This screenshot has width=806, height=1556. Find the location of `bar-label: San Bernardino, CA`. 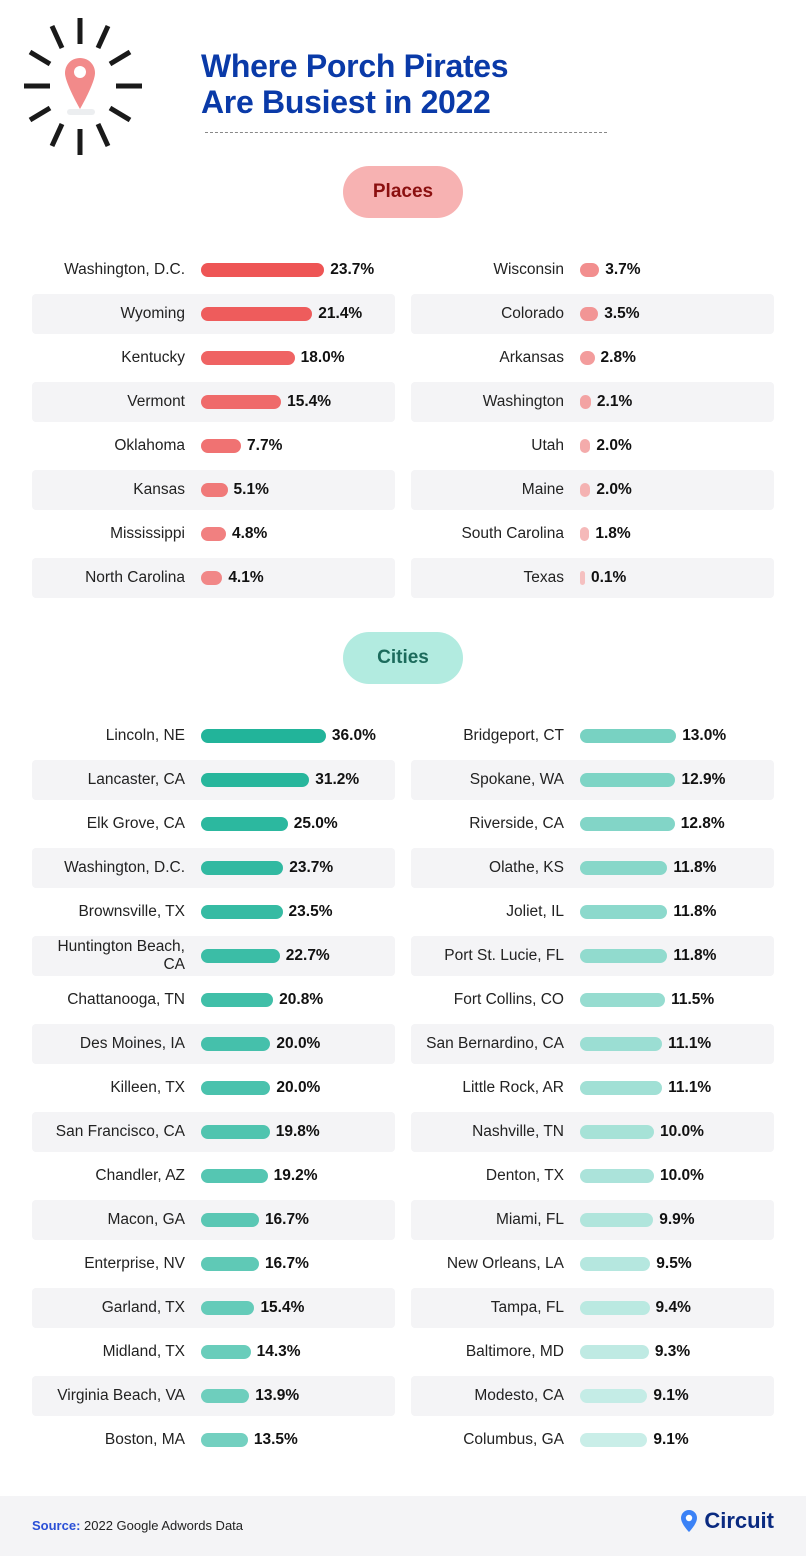

bar-label: San Bernardino, CA is located at coordinates (495, 1043).